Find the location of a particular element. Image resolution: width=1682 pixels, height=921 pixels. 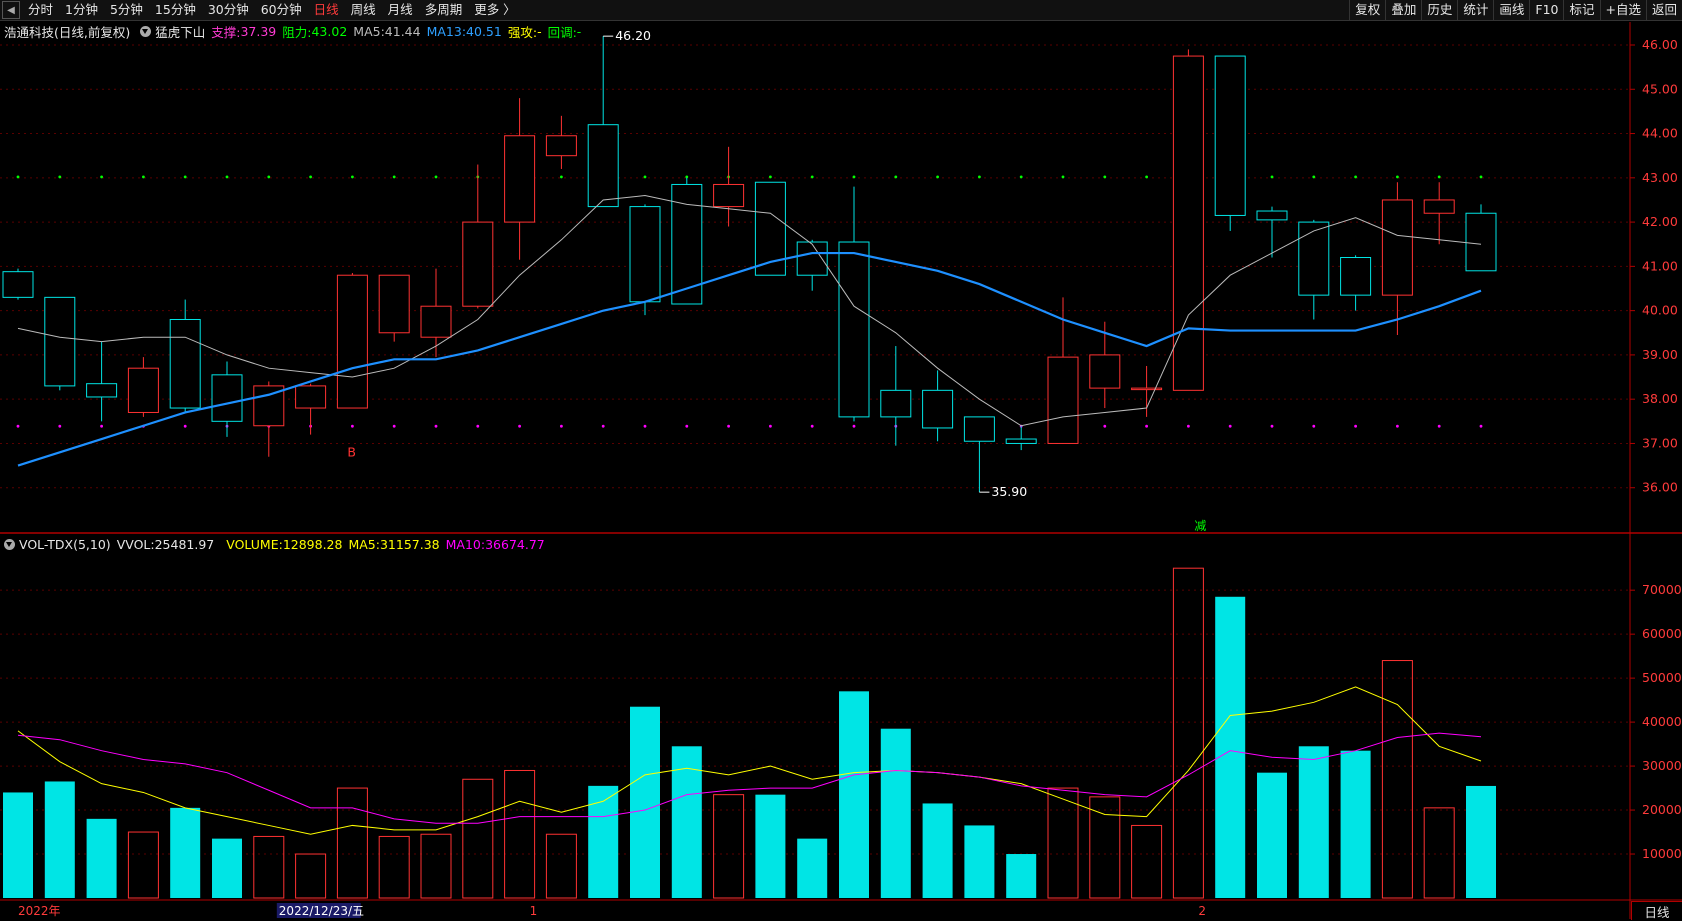

toolbar-button-0: 复权 is located at coordinates (1367, 10).